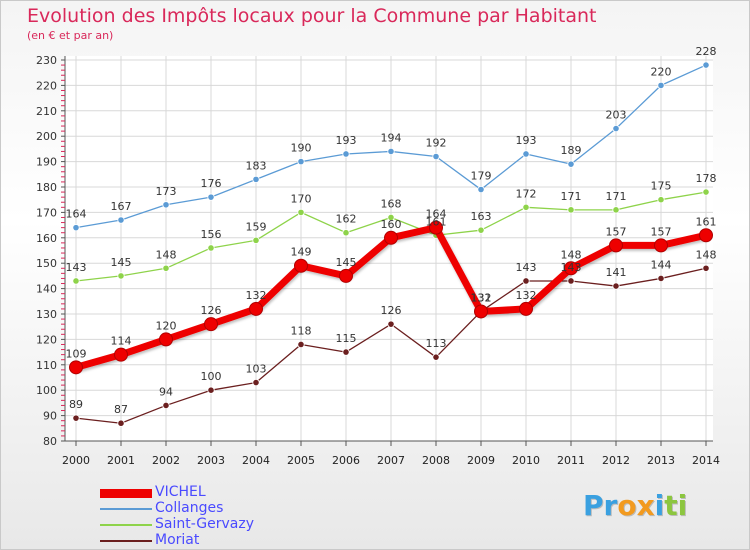 Image resolution: width=750 pixels, height=550 pixels. I want to click on x-tick-label: 2002, so click(166, 460).